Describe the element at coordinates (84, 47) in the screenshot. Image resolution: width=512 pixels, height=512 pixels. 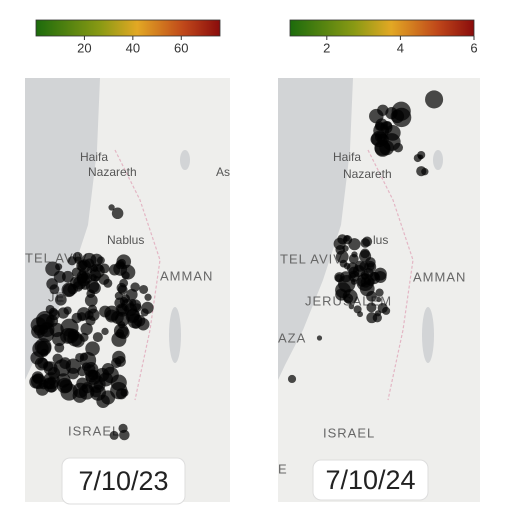
I see `colorbar-tick-label: 20` at that location.